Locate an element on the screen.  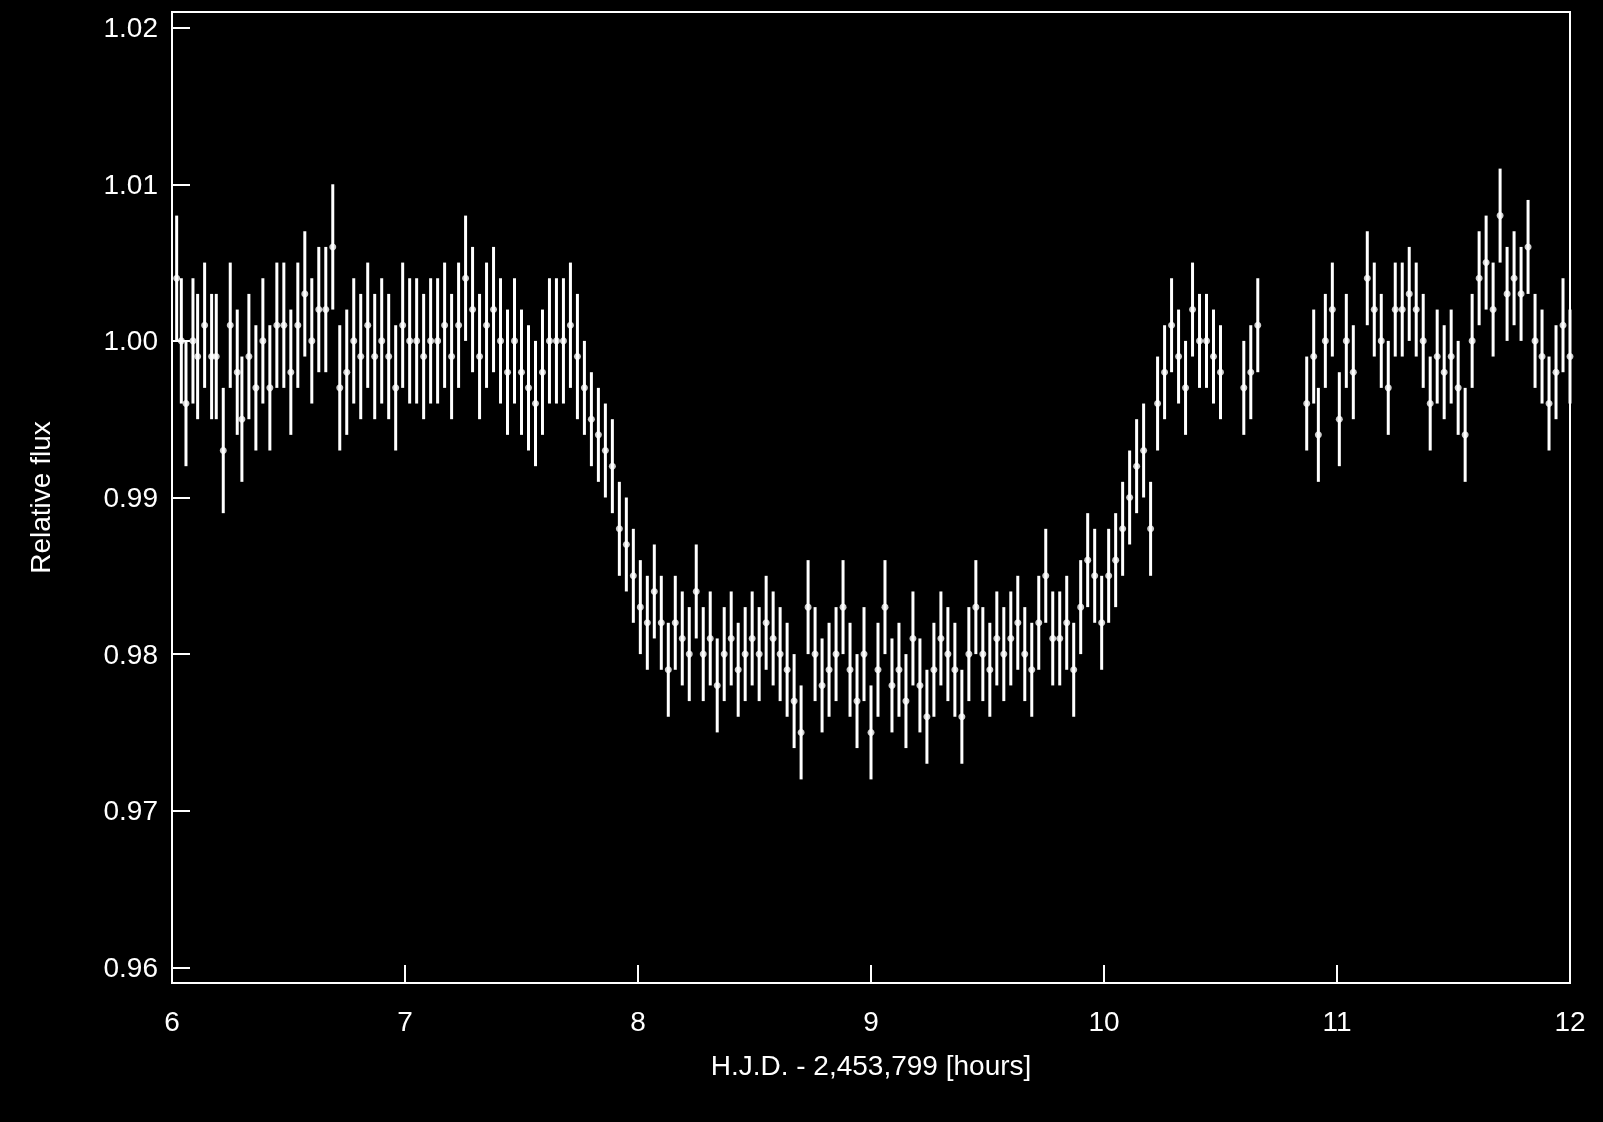
y-tick-label: 0.96 is located at coordinates (130, 967).